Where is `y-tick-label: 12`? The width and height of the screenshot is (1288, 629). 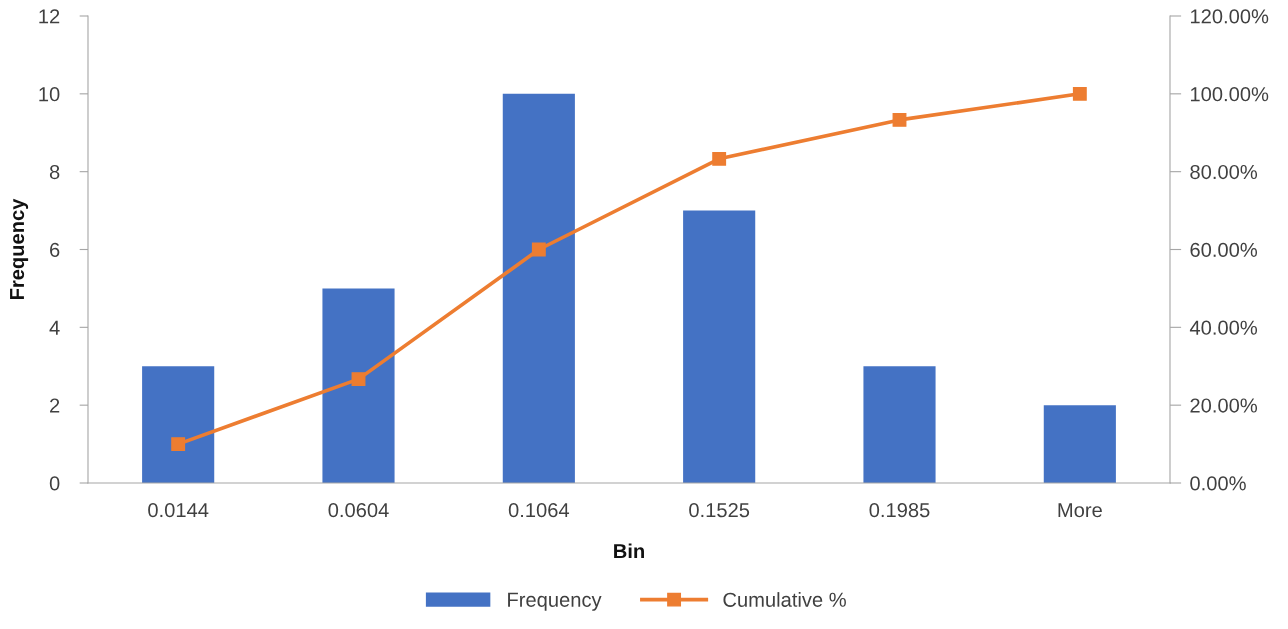
y-tick-label: 12 is located at coordinates (49, 16).